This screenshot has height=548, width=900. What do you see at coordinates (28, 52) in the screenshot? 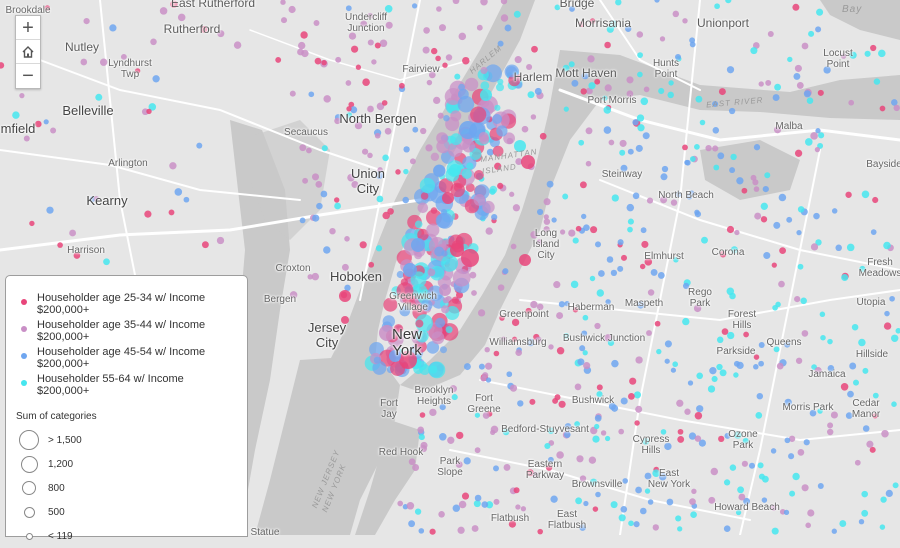
I see `home-button` at bounding box center [28, 52].